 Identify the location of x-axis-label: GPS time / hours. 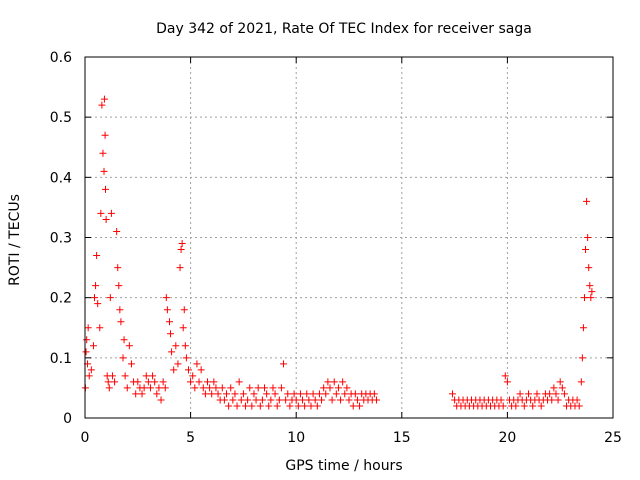
(343, 466).